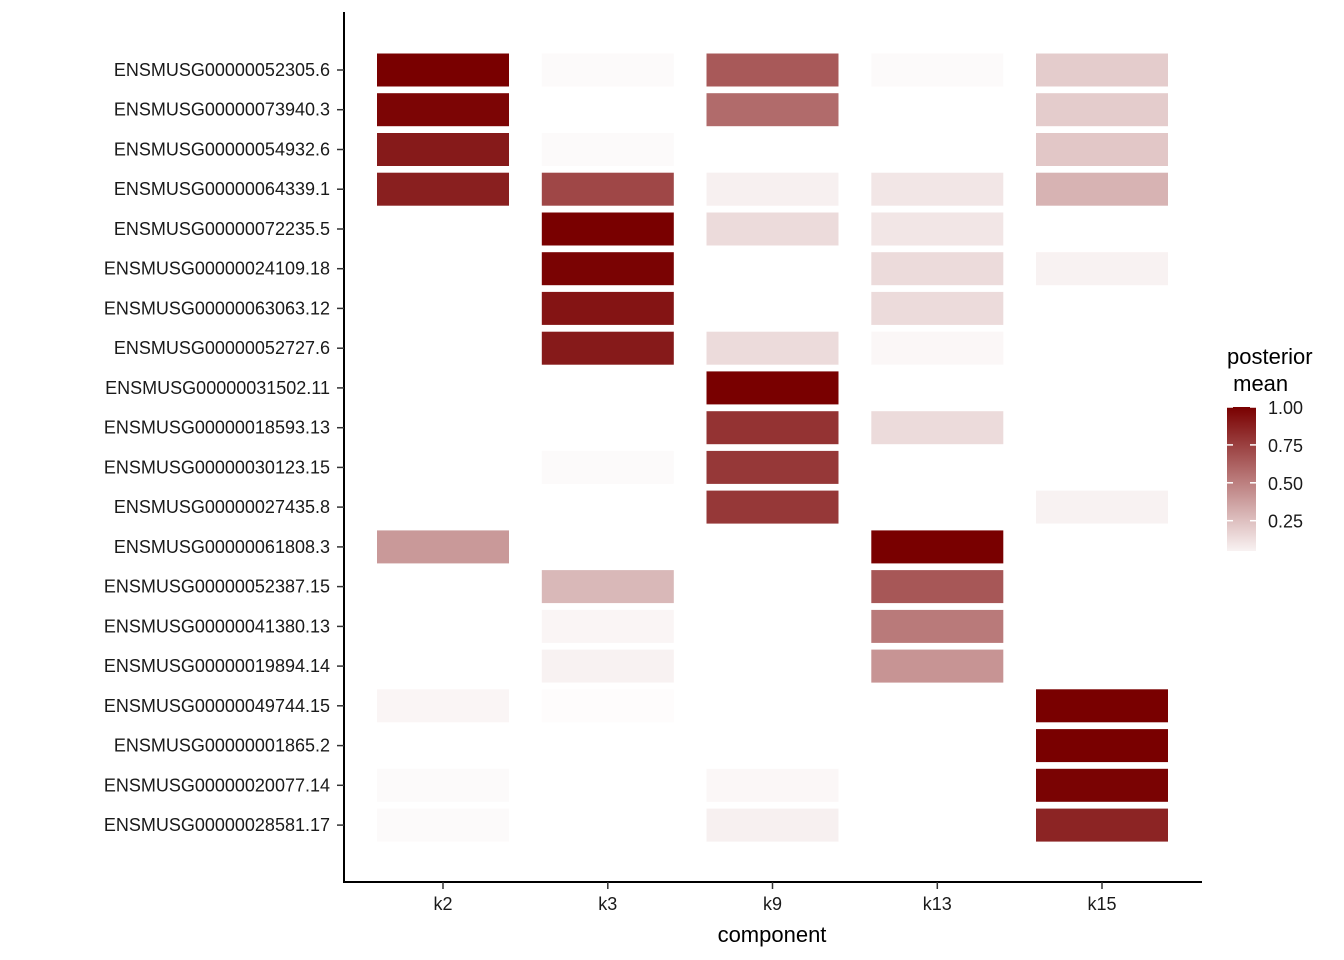  Describe the element at coordinates (222, 229) in the screenshot. I see `y-tick-label: ENSMUSG00000072235.5` at that location.